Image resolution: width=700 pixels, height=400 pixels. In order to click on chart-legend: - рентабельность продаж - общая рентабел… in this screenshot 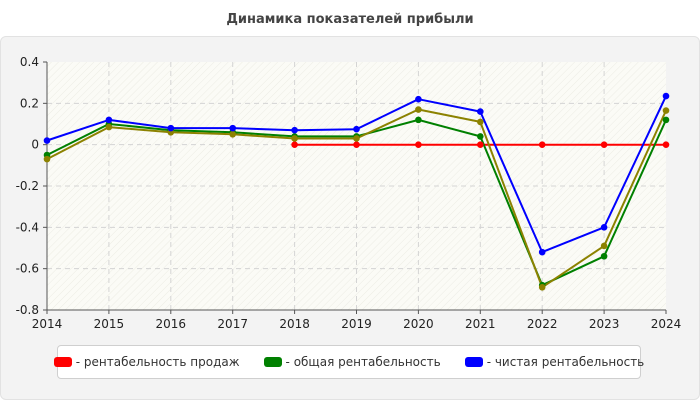, I will do `click(348, 362)`.